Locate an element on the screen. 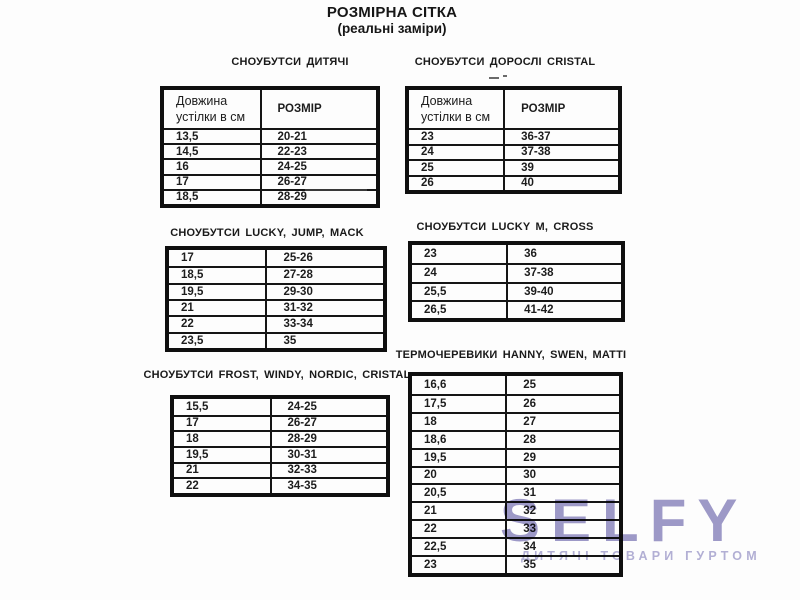  table-caption-lucky-jump-mack: СНОУБУТСИ LUCKY, JUMP, MACK is located at coordinates (267, 233).